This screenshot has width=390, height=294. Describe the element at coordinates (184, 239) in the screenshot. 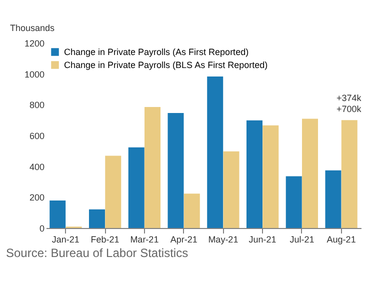

I see `x-tick-label: Apr-21` at that location.